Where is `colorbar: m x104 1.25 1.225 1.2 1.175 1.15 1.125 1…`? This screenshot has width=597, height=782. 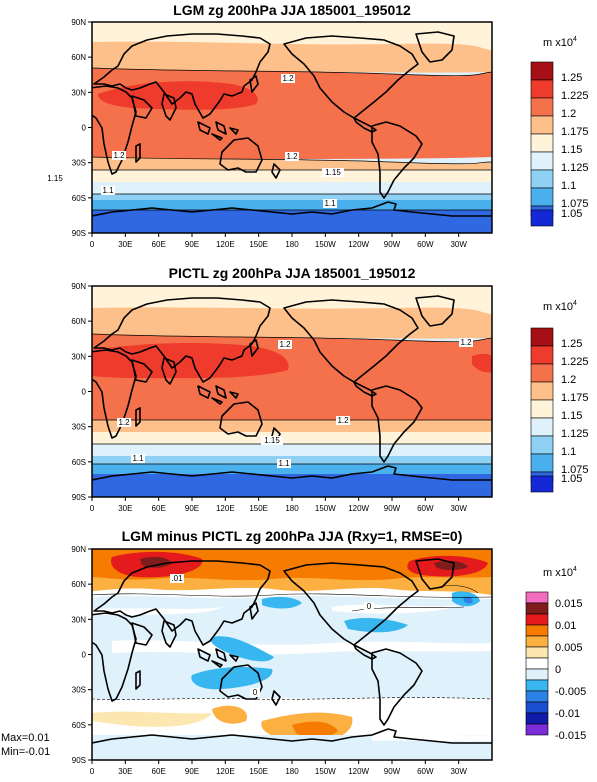
colorbar: m x104 1.25 1.225 1.2 1.175 1.15 1.125 1… is located at coordinates (559, 396).